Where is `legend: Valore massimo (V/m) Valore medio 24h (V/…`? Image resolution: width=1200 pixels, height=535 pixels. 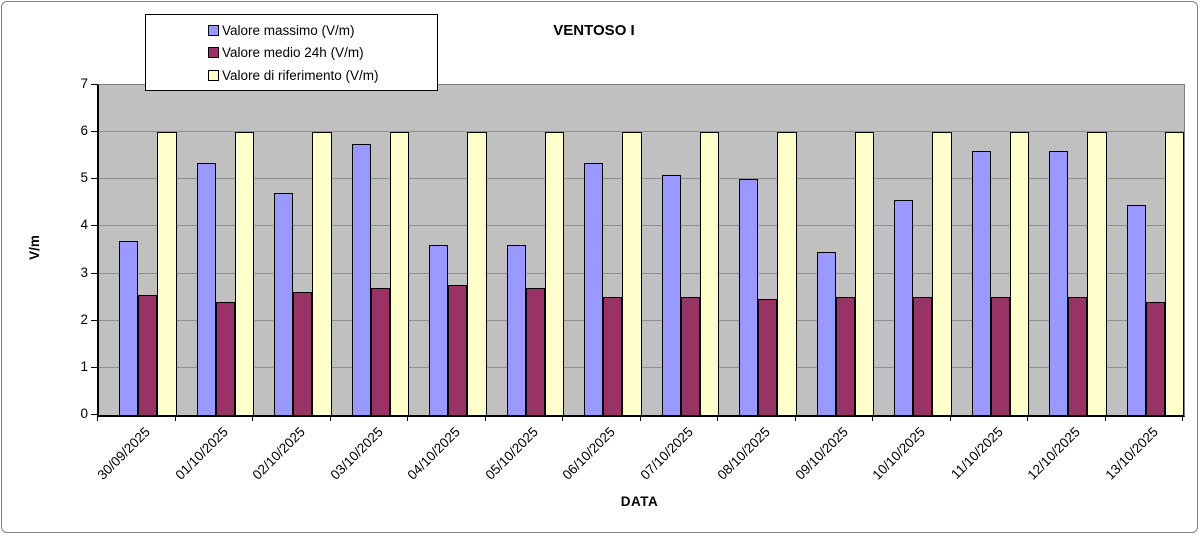 legend: Valore massimo (V/m) Valore medio 24h (V/… is located at coordinates (291, 52).